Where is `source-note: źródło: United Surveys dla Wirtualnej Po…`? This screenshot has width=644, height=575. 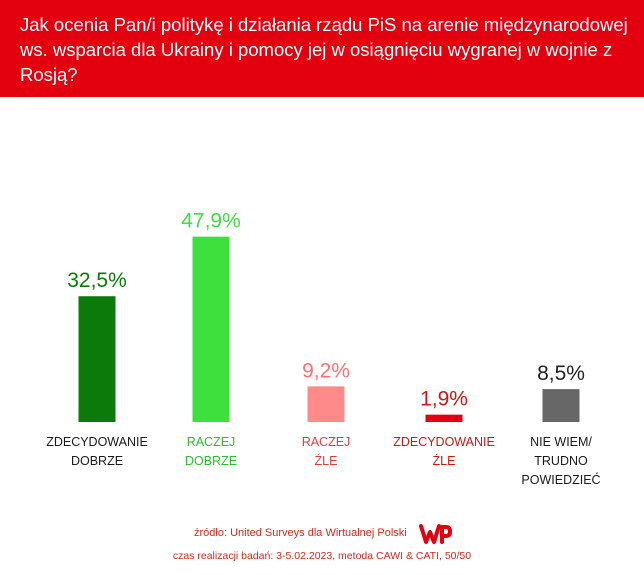
source-note: źródło: United Surveys dla Wirtualnej Po… is located at coordinates (300, 533).